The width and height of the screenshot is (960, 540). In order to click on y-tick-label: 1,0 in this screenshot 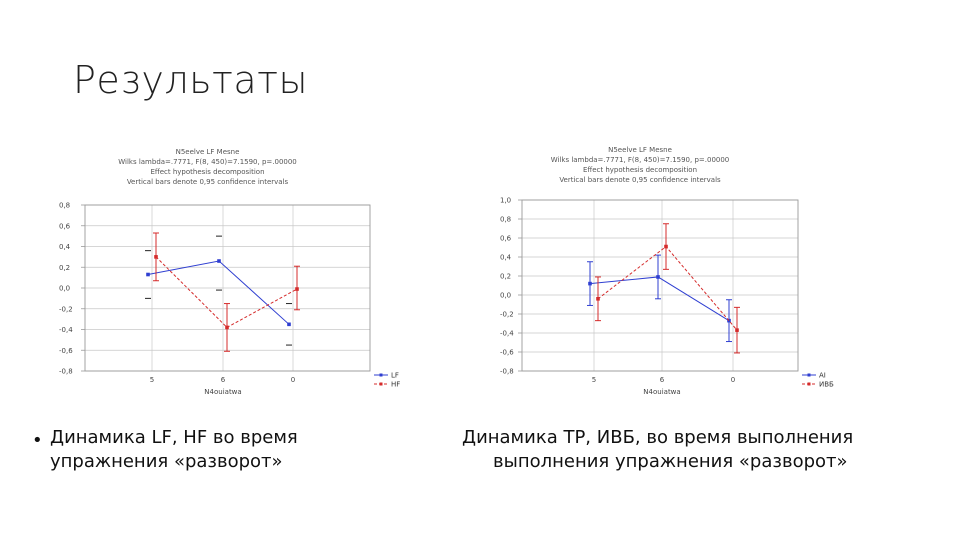, I will do `click(505, 201)`.